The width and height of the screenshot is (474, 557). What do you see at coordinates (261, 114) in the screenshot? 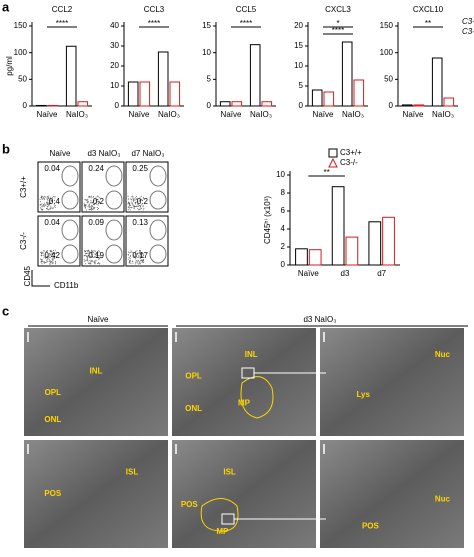
I see `x-tick-label: NaIO₃` at bounding box center [261, 114].